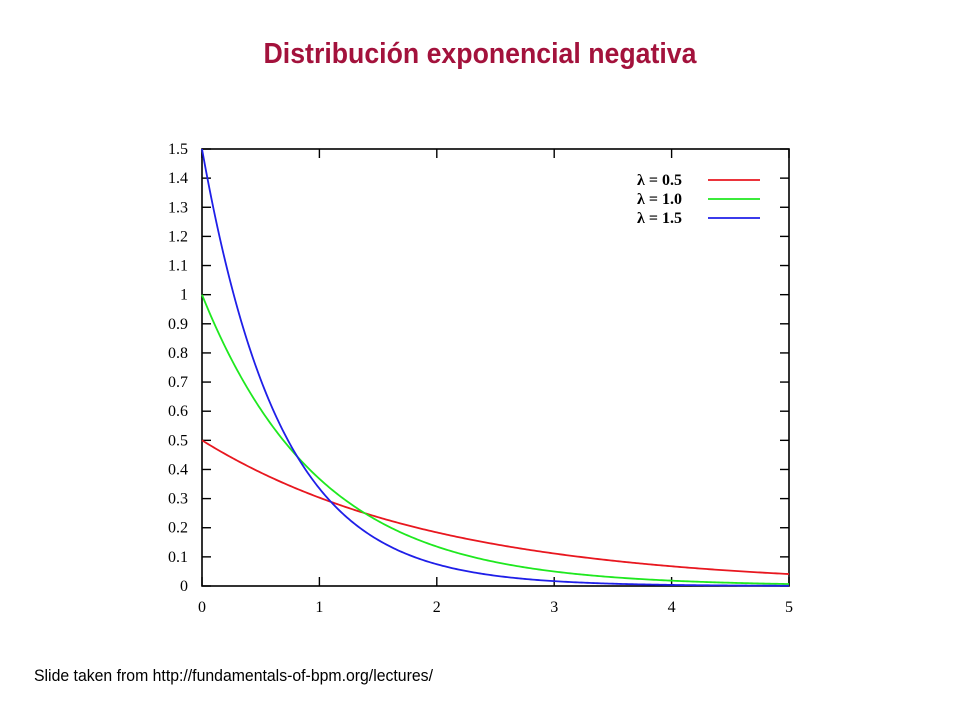 Image resolution: width=960 pixels, height=720 pixels. What do you see at coordinates (659, 199) in the screenshot?
I see `legend-label-2: λ = 1.0` at bounding box center [659, 199].